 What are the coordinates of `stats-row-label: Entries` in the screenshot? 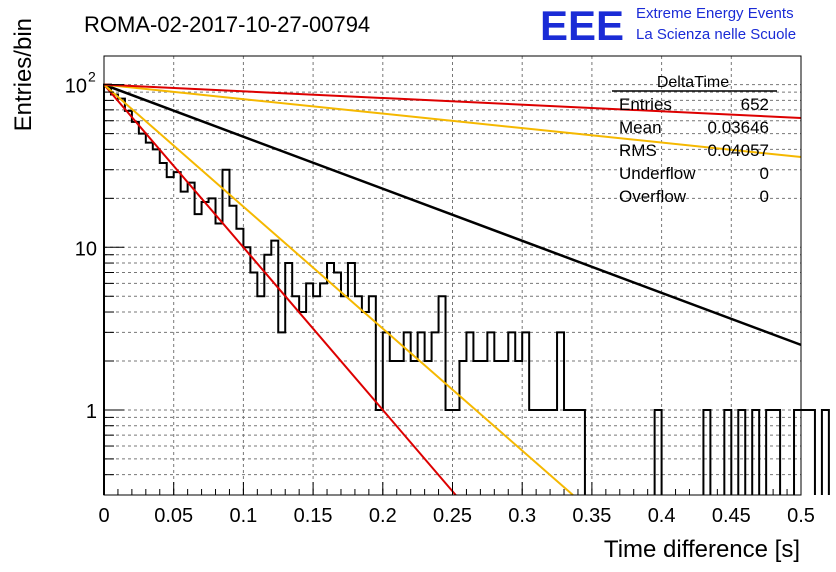 It's located at (645, 104).